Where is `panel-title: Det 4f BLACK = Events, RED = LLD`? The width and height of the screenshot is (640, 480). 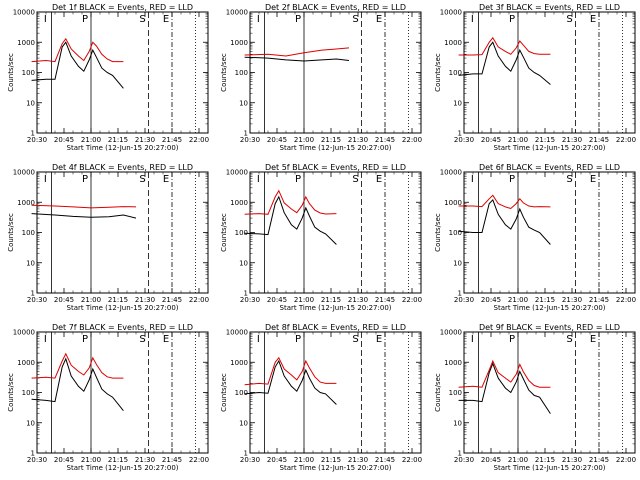
panel-title: Det 4f BLACK = Events, RED = LLD is located at coordinates (122, 167).